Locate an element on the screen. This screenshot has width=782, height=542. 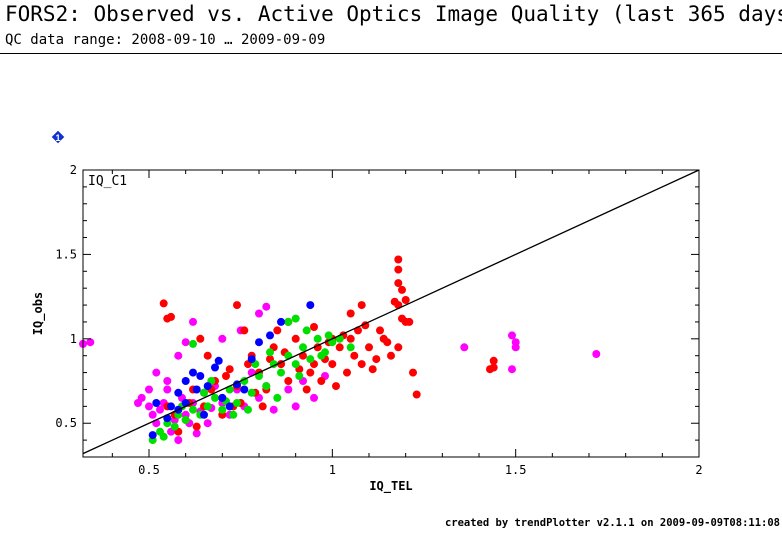
y-tick-label: 1.5 is located at coordinates (66, 254).